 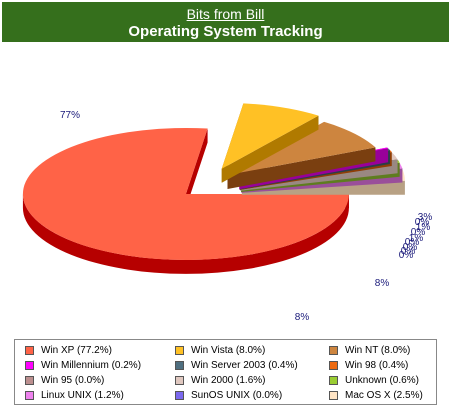 I want to click on legend-label: Win 2000 (1.6%), so click(x=228, y=380).